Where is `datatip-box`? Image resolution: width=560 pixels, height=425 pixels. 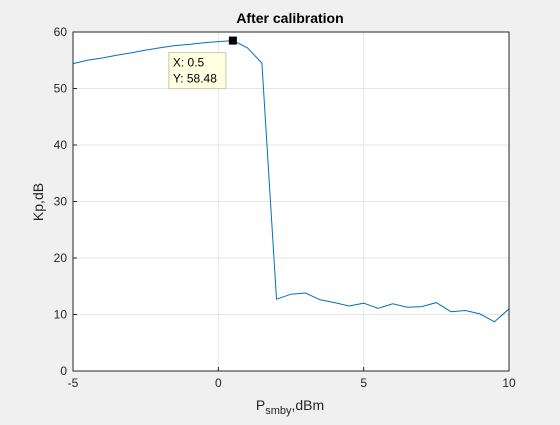
datatip-box is located at coordinates (197, 71).